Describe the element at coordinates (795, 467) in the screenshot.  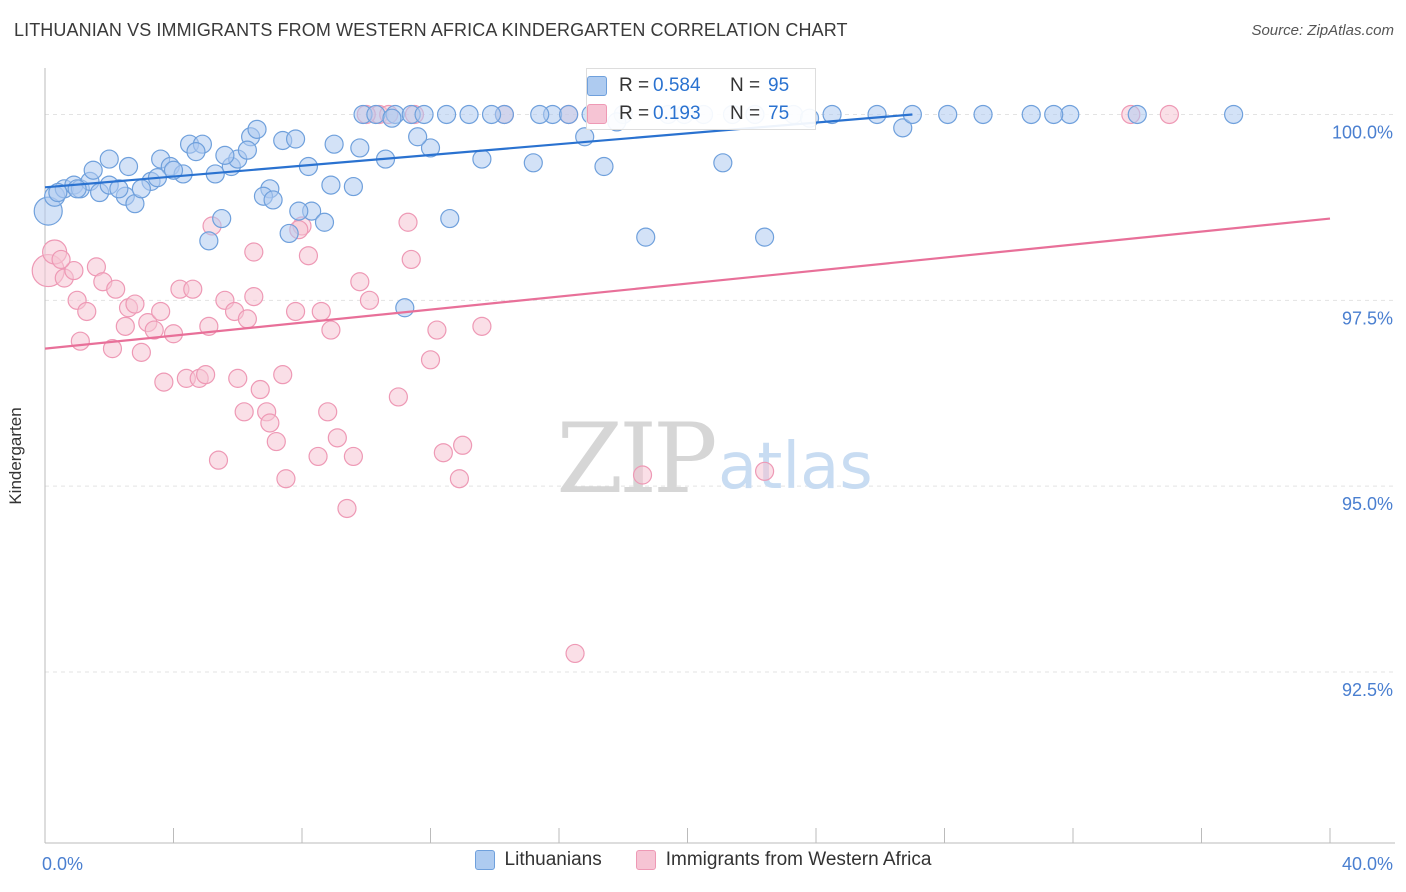
I see `watermark-atlas: atlas` at that location.